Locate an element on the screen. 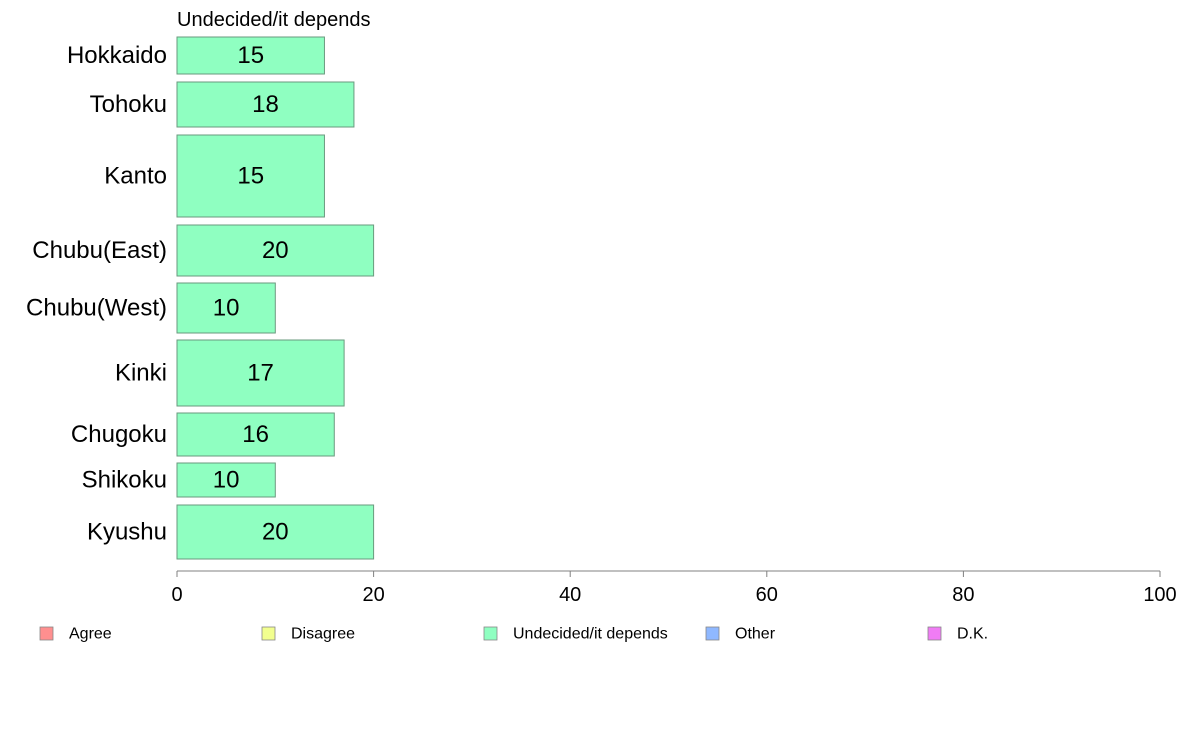 This screenshot has width=1188, height=736. chart-title: Undecided/it depends is located at coordinates (273, 20).